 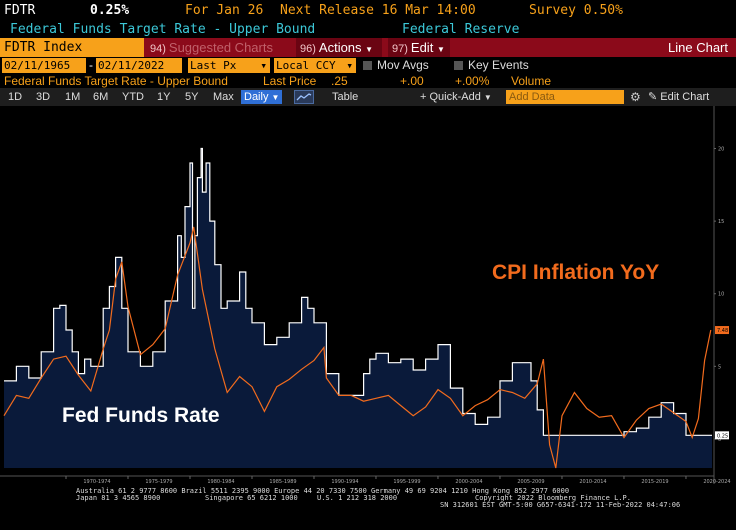 I want to click on actions-label: Actions, so click(x=340, y=47).